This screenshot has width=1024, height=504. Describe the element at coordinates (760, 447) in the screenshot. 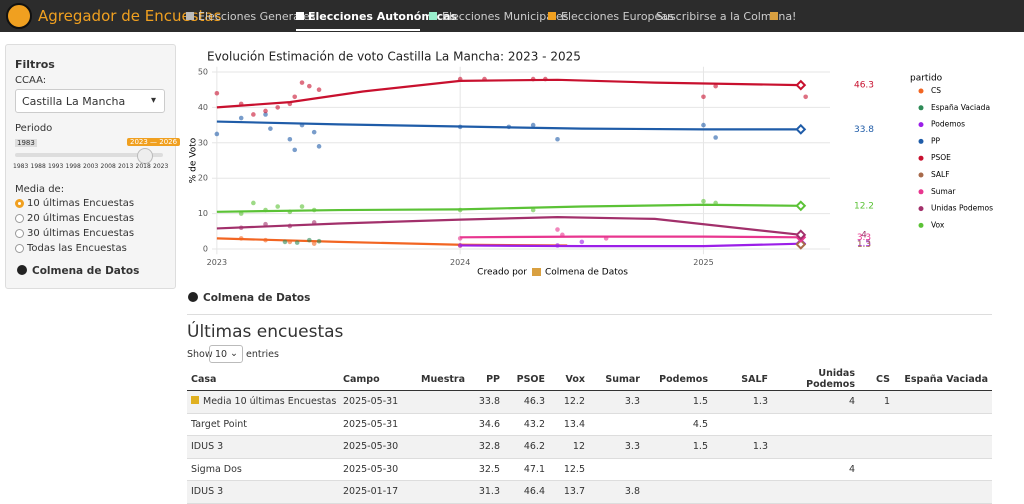

I see `cell-text: 1.3` at that location.